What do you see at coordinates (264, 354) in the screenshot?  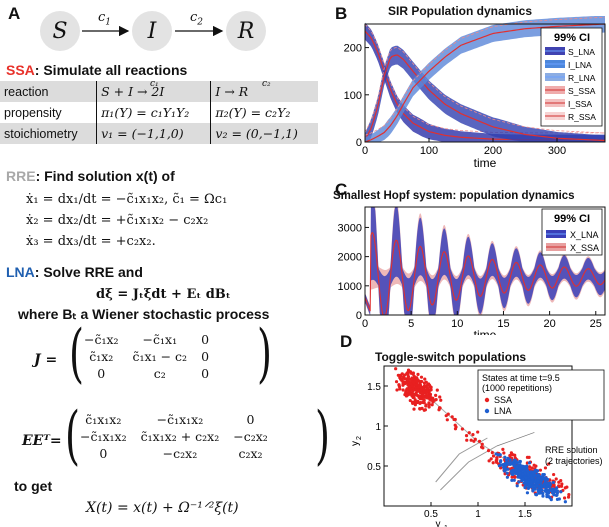 I see `j-right-paren: )` at bounding box center [264, 354].